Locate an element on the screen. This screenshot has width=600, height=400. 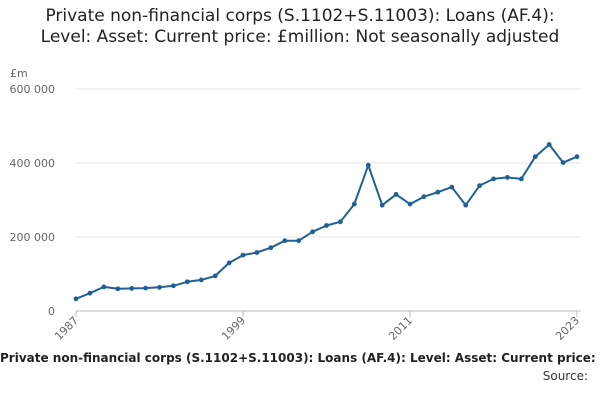
y-tick-label: 400 000 is located at coordinates (33, 163).